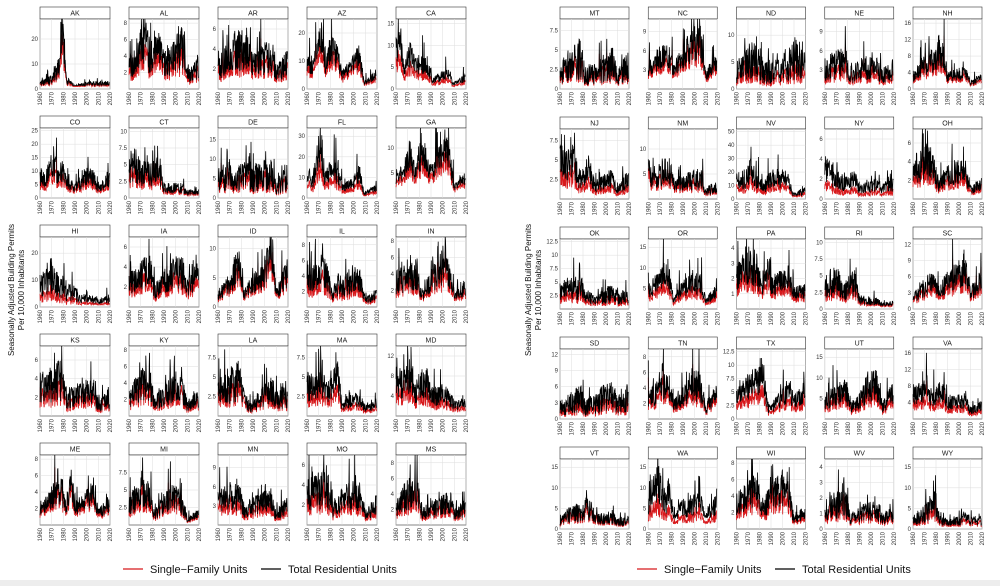 Image resolution: width=1000 pixels, height=586 pixels. I want to click on y-tick-label: 15, so click(819, 358).